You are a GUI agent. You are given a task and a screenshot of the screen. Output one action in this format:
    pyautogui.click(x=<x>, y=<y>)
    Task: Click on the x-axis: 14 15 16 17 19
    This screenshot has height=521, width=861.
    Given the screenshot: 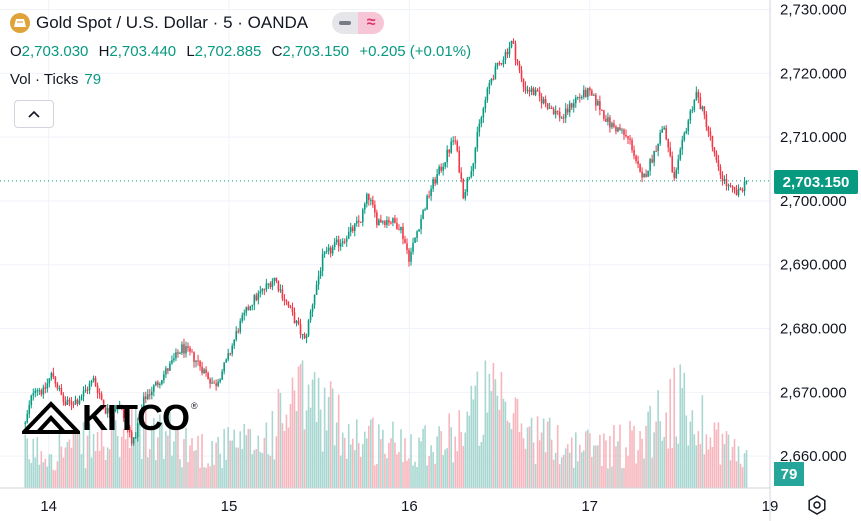 What is the action you would take?
    pyautogui.click(x=409, y=506)
    